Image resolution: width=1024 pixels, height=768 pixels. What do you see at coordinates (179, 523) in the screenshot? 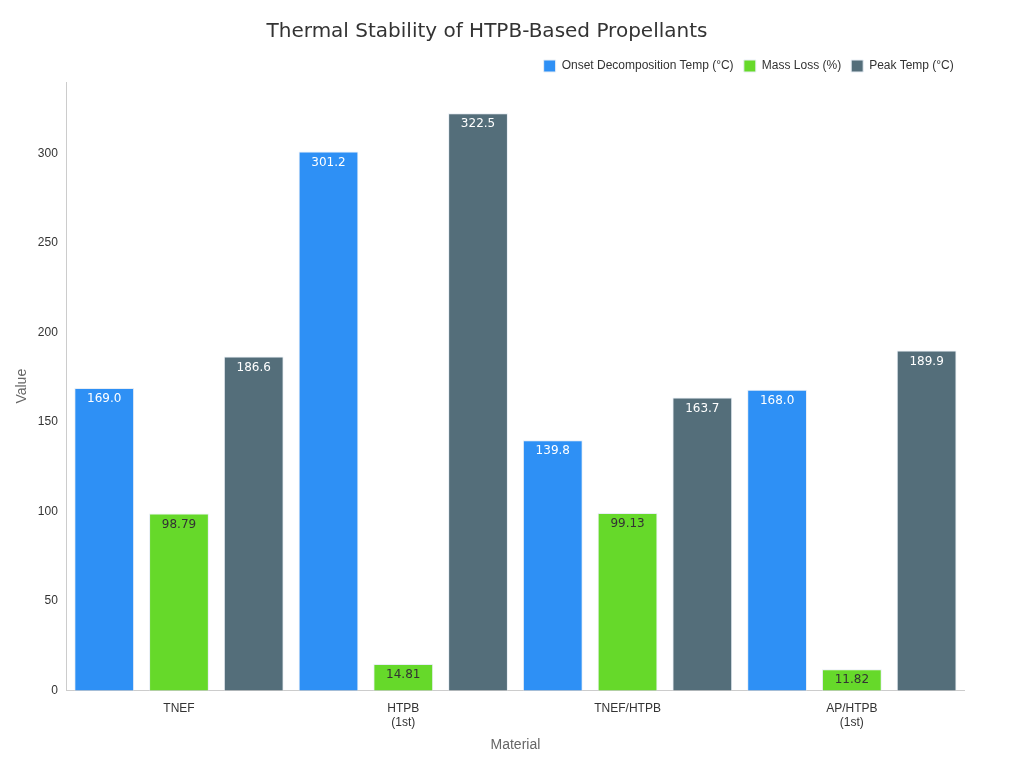
I see `data-label: 98.79` at bounding box center [179, 523].